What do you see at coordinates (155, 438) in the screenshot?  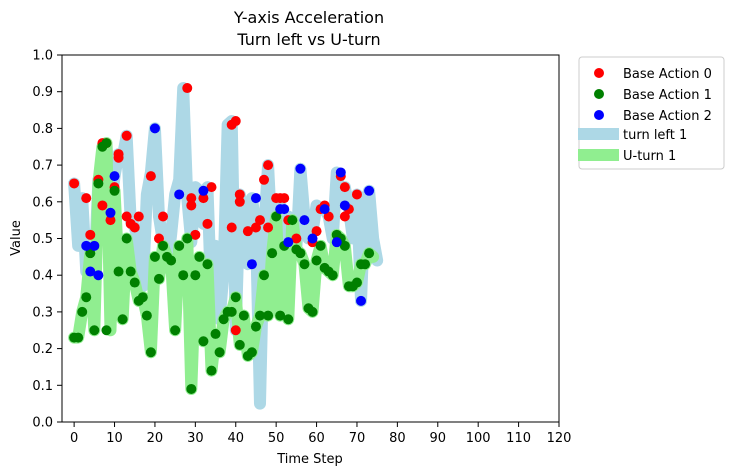 I see `x-tick-label-20: 20` at bounding box center [155, 438].